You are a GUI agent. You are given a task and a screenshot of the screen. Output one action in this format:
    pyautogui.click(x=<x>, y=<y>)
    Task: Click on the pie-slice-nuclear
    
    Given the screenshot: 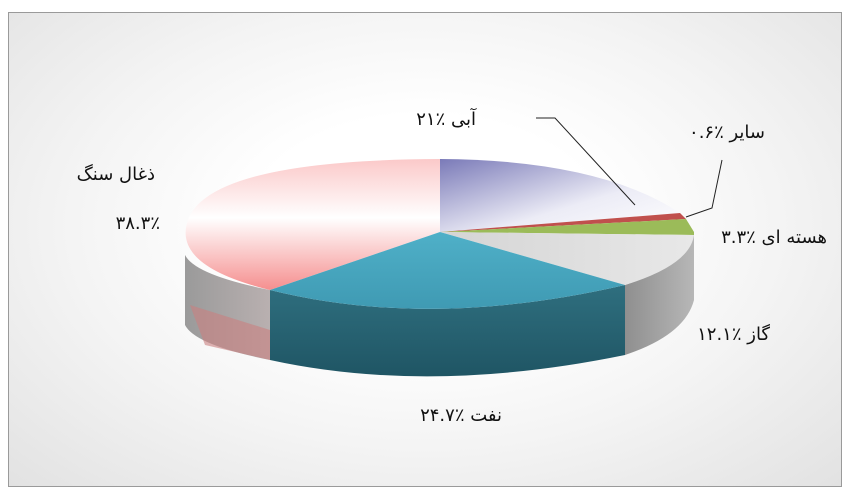 What is the action you would take?
    pyautogui.click(x=567, y=227)
    